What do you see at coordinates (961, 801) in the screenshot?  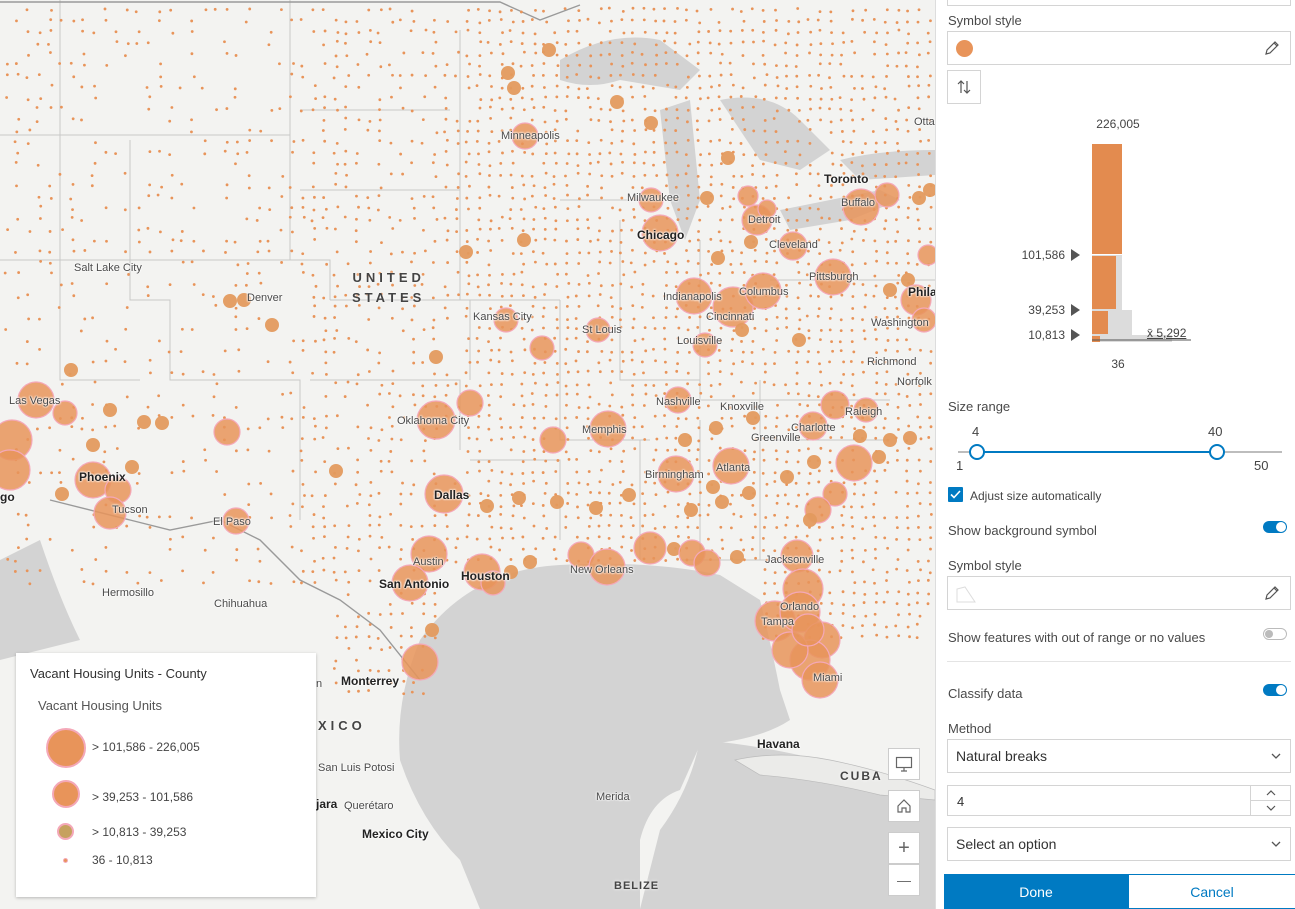 I see `classes-input-value: 4` at bounding box center [961, 801].